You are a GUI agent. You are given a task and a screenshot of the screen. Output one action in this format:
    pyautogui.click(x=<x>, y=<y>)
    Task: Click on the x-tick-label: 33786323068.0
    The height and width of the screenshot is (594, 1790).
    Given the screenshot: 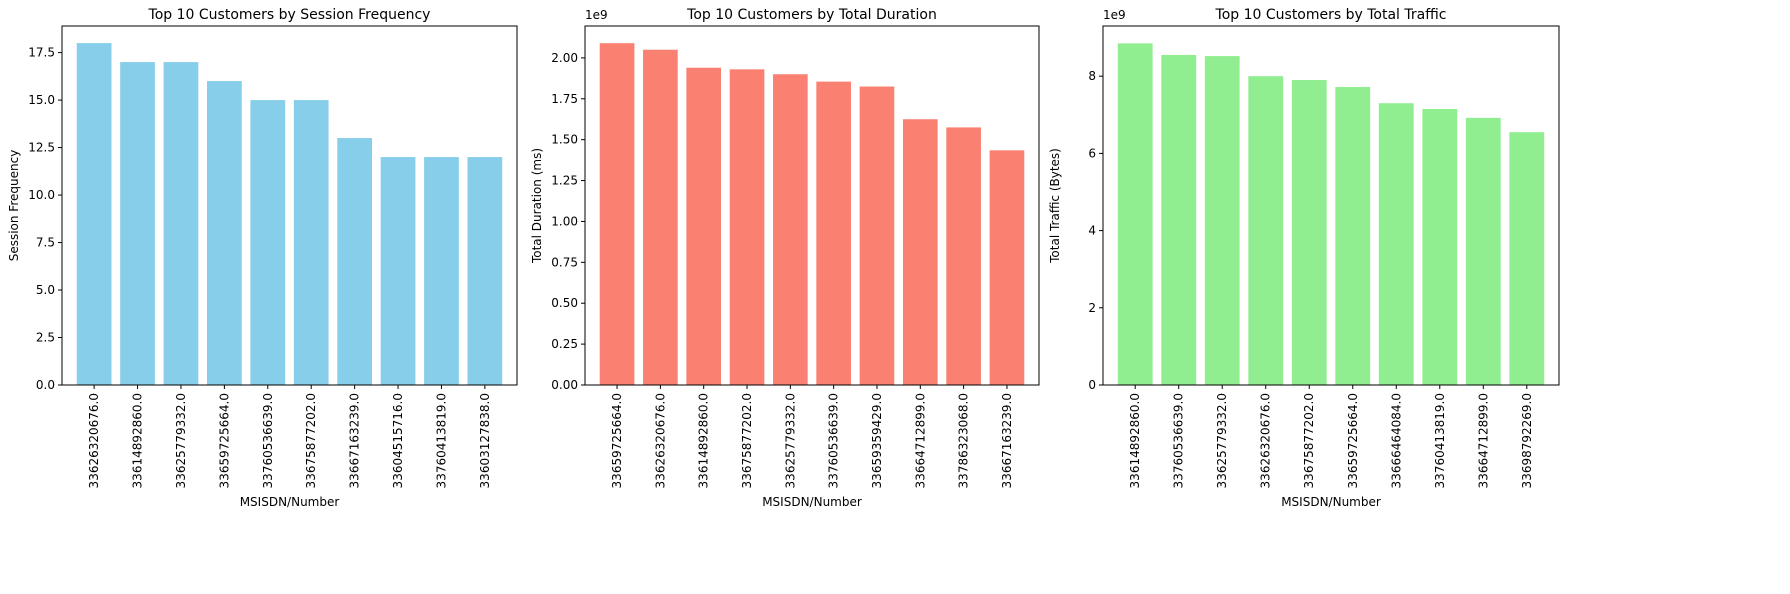 What is the action you would take?
    pyautogui.click(x=964, y=440)
    